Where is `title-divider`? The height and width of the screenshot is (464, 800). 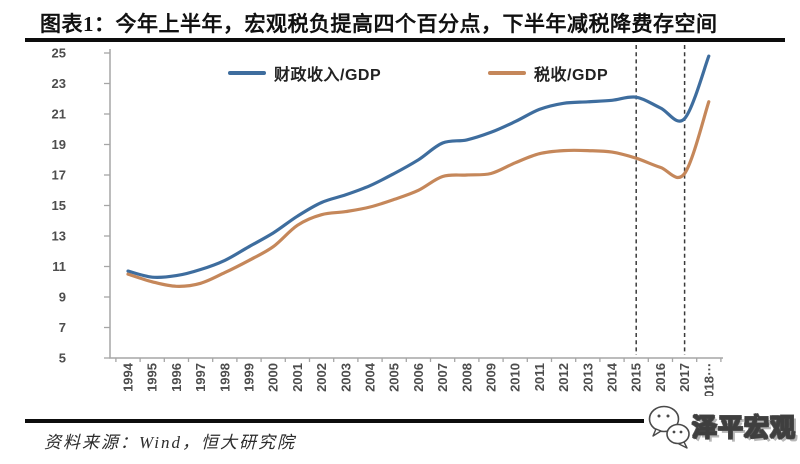
title-divider is located at coordinates (405, 40).